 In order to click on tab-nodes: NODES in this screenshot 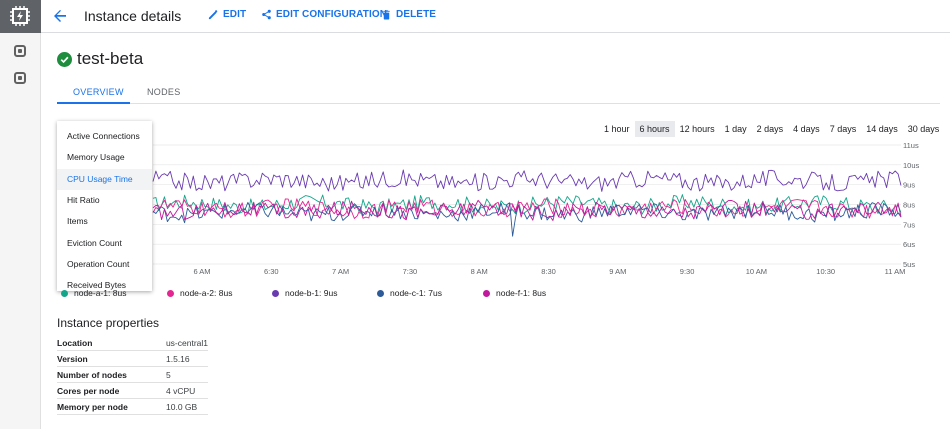, I will do `click(164, 92)`.